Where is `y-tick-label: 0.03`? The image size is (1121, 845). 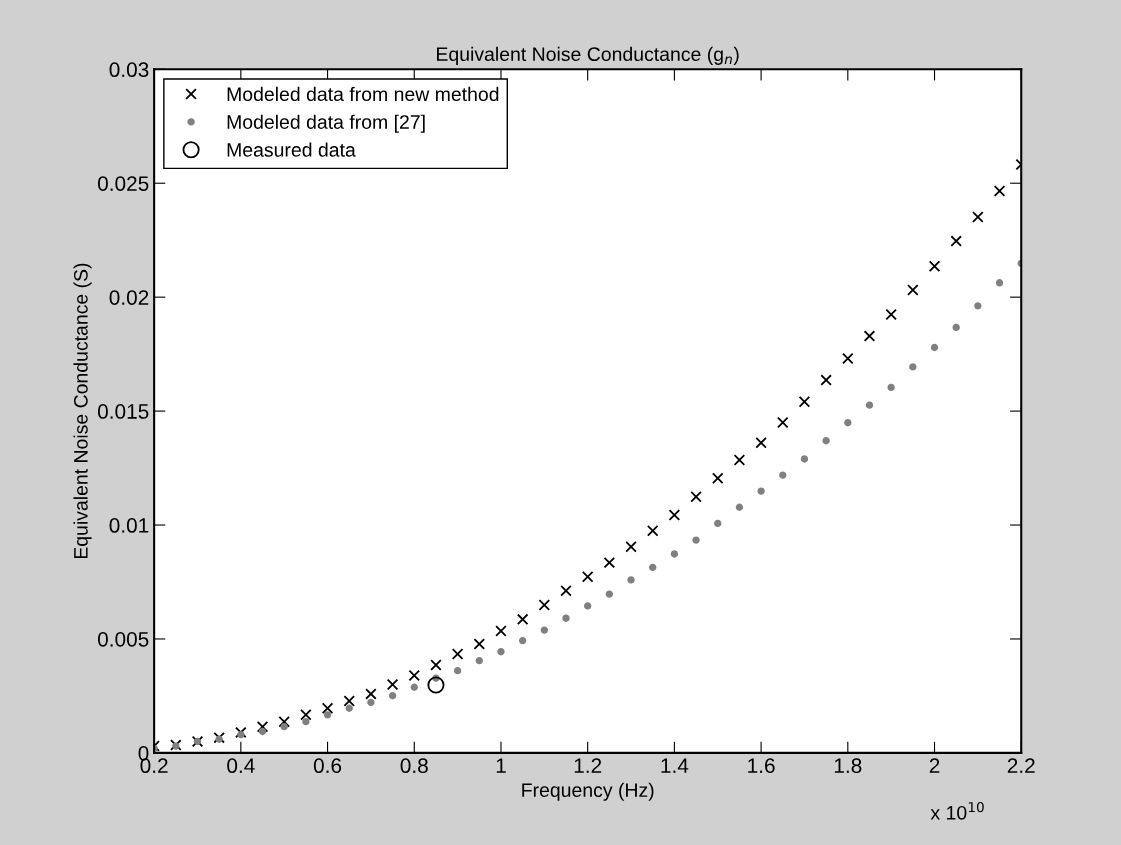
y-tick-label: 0.03 is located at coordinates (129, 70).